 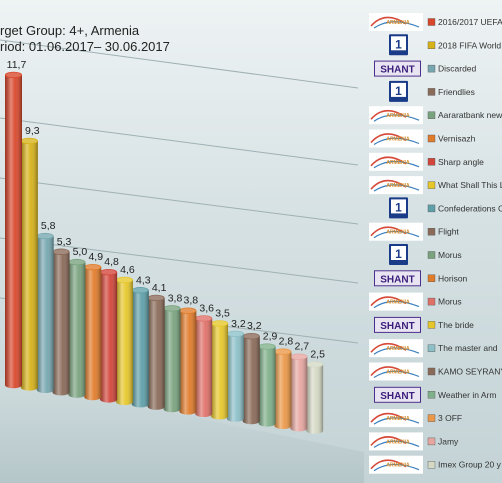 I want to click on data-label: 5,8, so click(x=48, y=226).